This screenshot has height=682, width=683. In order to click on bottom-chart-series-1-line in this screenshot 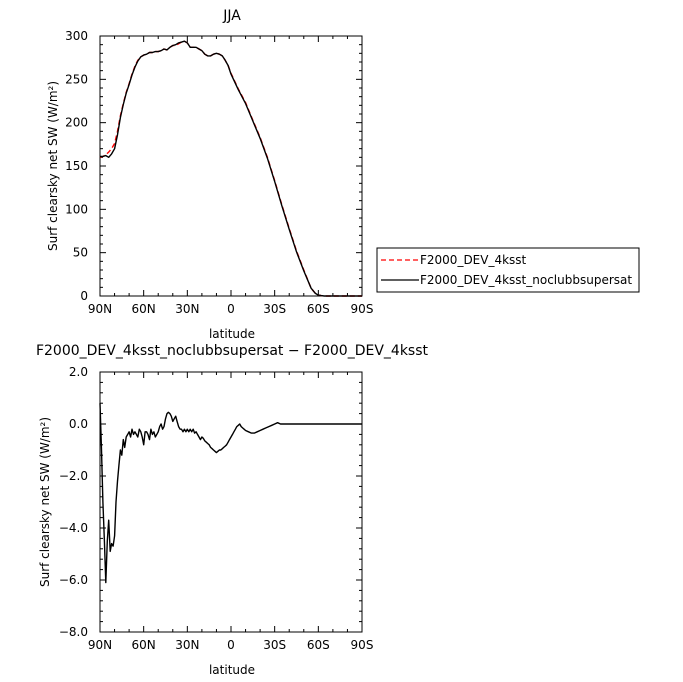, I will do `click(230, 493)`.